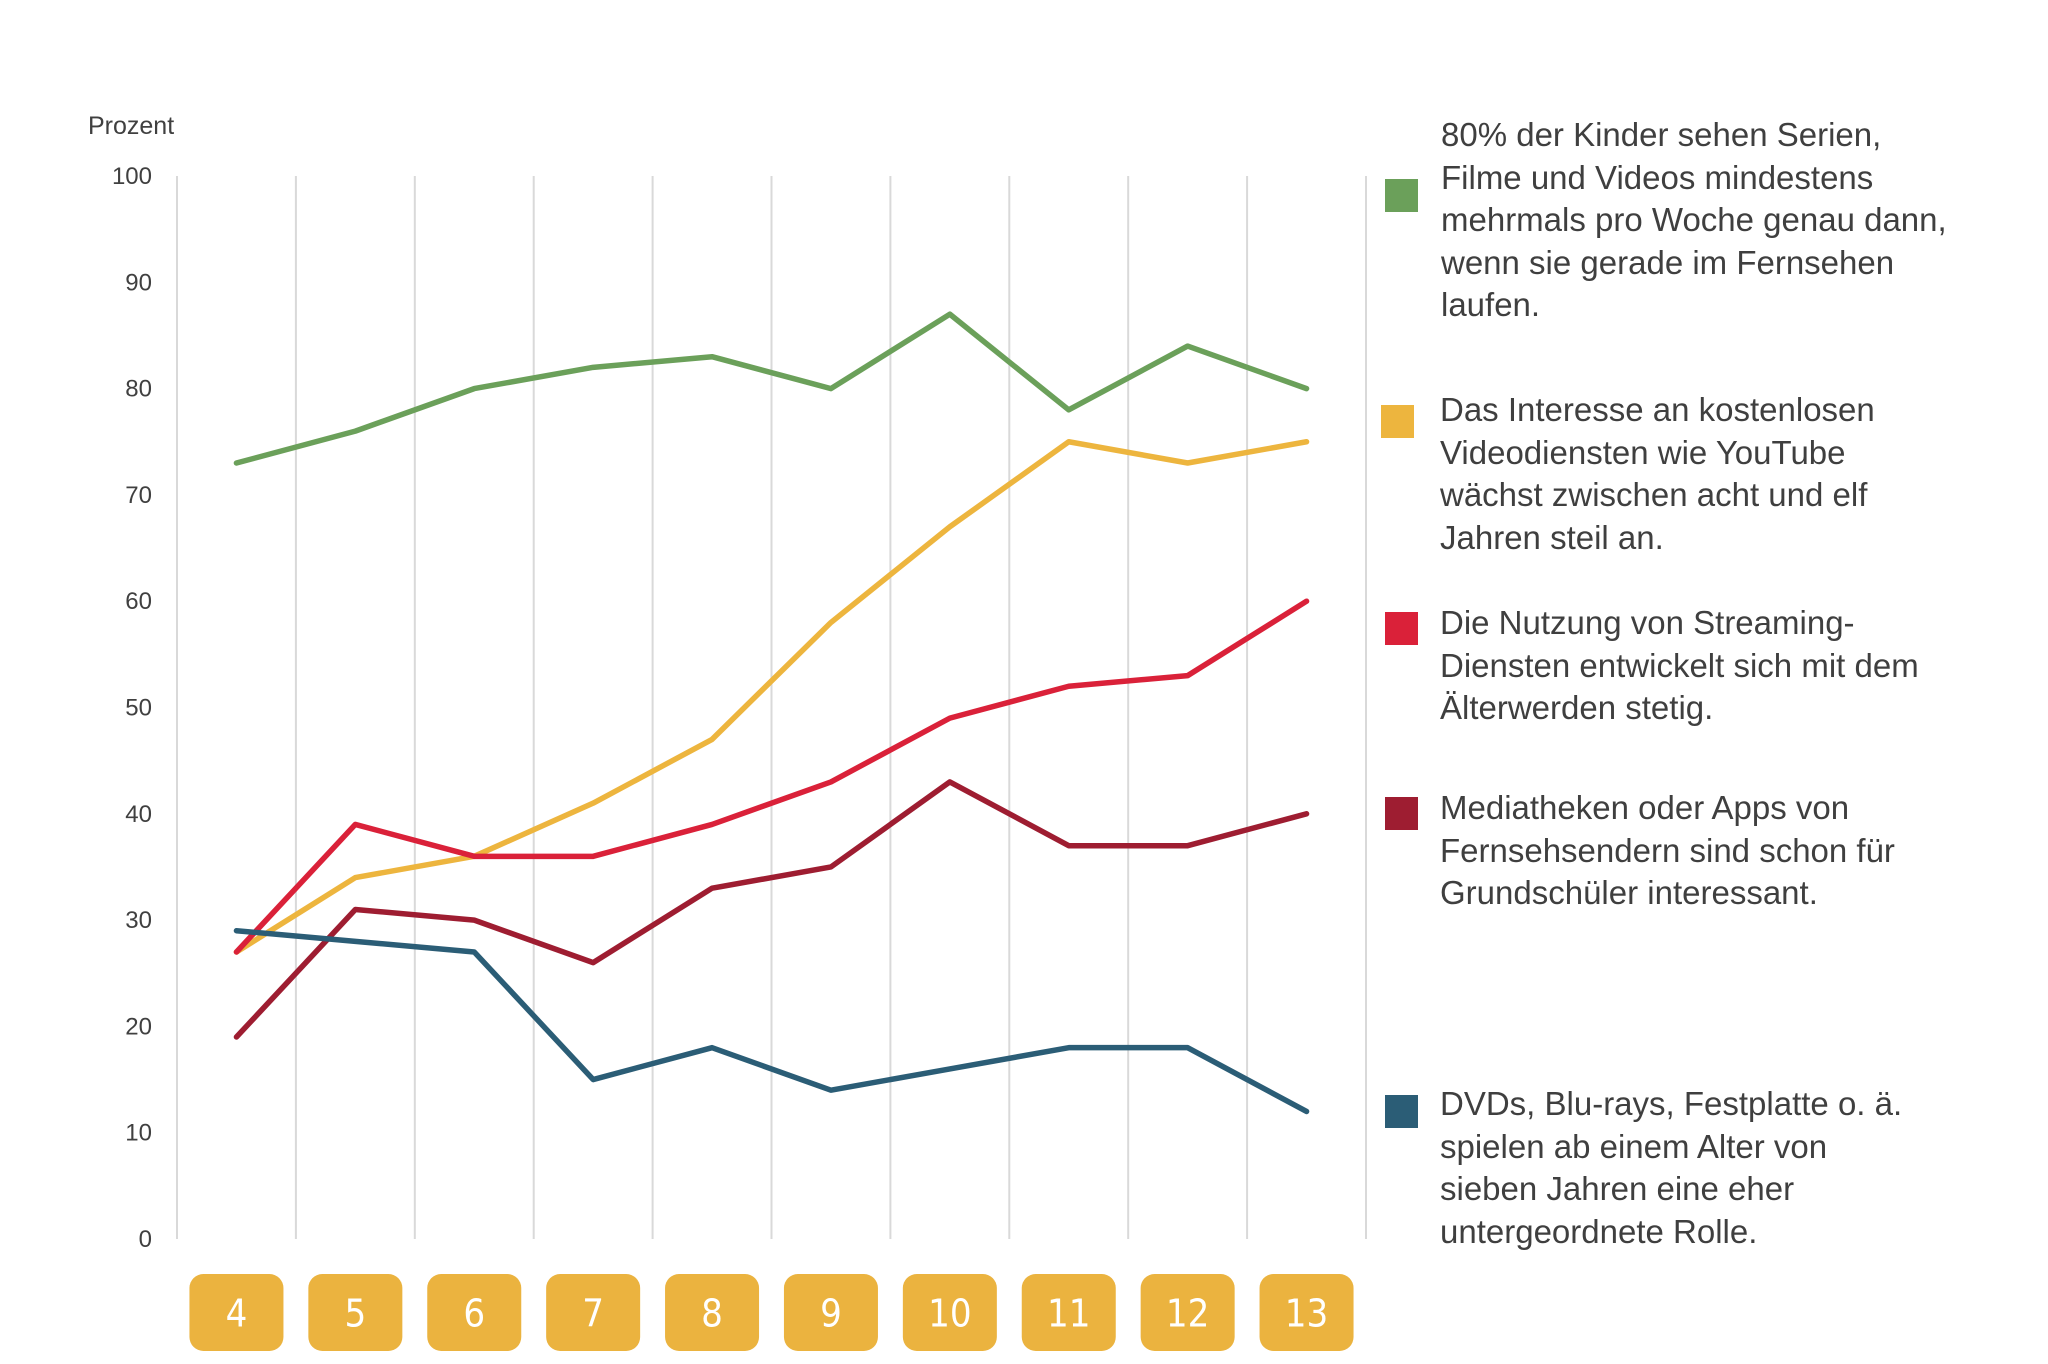  I want to click on x-tick-label: 5, so click(355, 1314).